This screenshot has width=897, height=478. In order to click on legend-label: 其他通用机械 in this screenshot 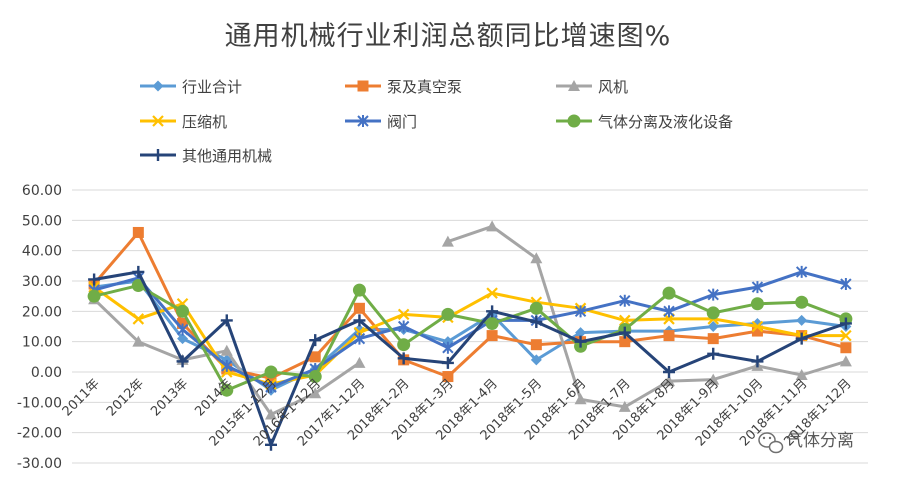, I will do `click(227, 156)`.